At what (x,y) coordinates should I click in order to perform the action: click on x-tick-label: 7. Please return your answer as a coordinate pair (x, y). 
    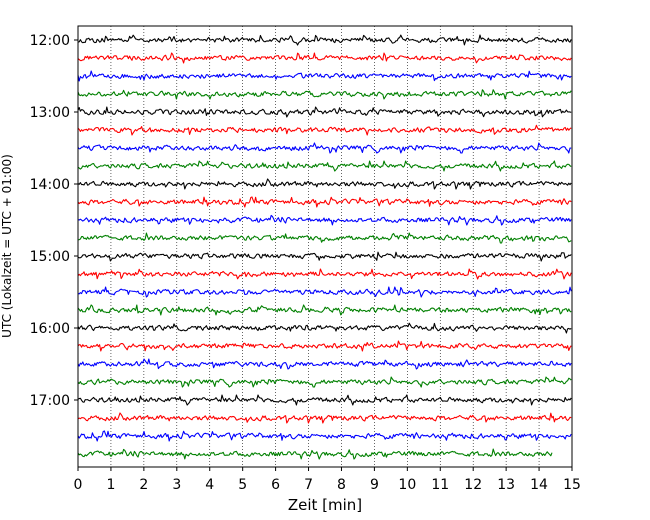
    Looking at the image, I should click on (308, 485).